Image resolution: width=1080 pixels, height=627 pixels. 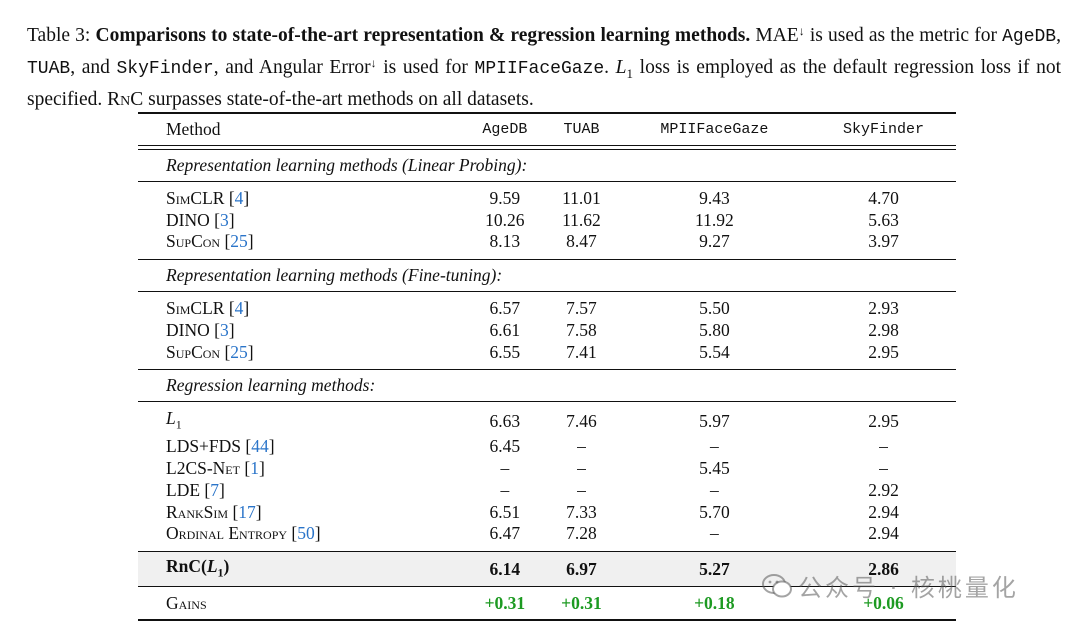 What do you see at coordinates (215, 468) in the screenshot?
I see `method-name: L2CS-Net [1]` at bounding box center [215, 468].